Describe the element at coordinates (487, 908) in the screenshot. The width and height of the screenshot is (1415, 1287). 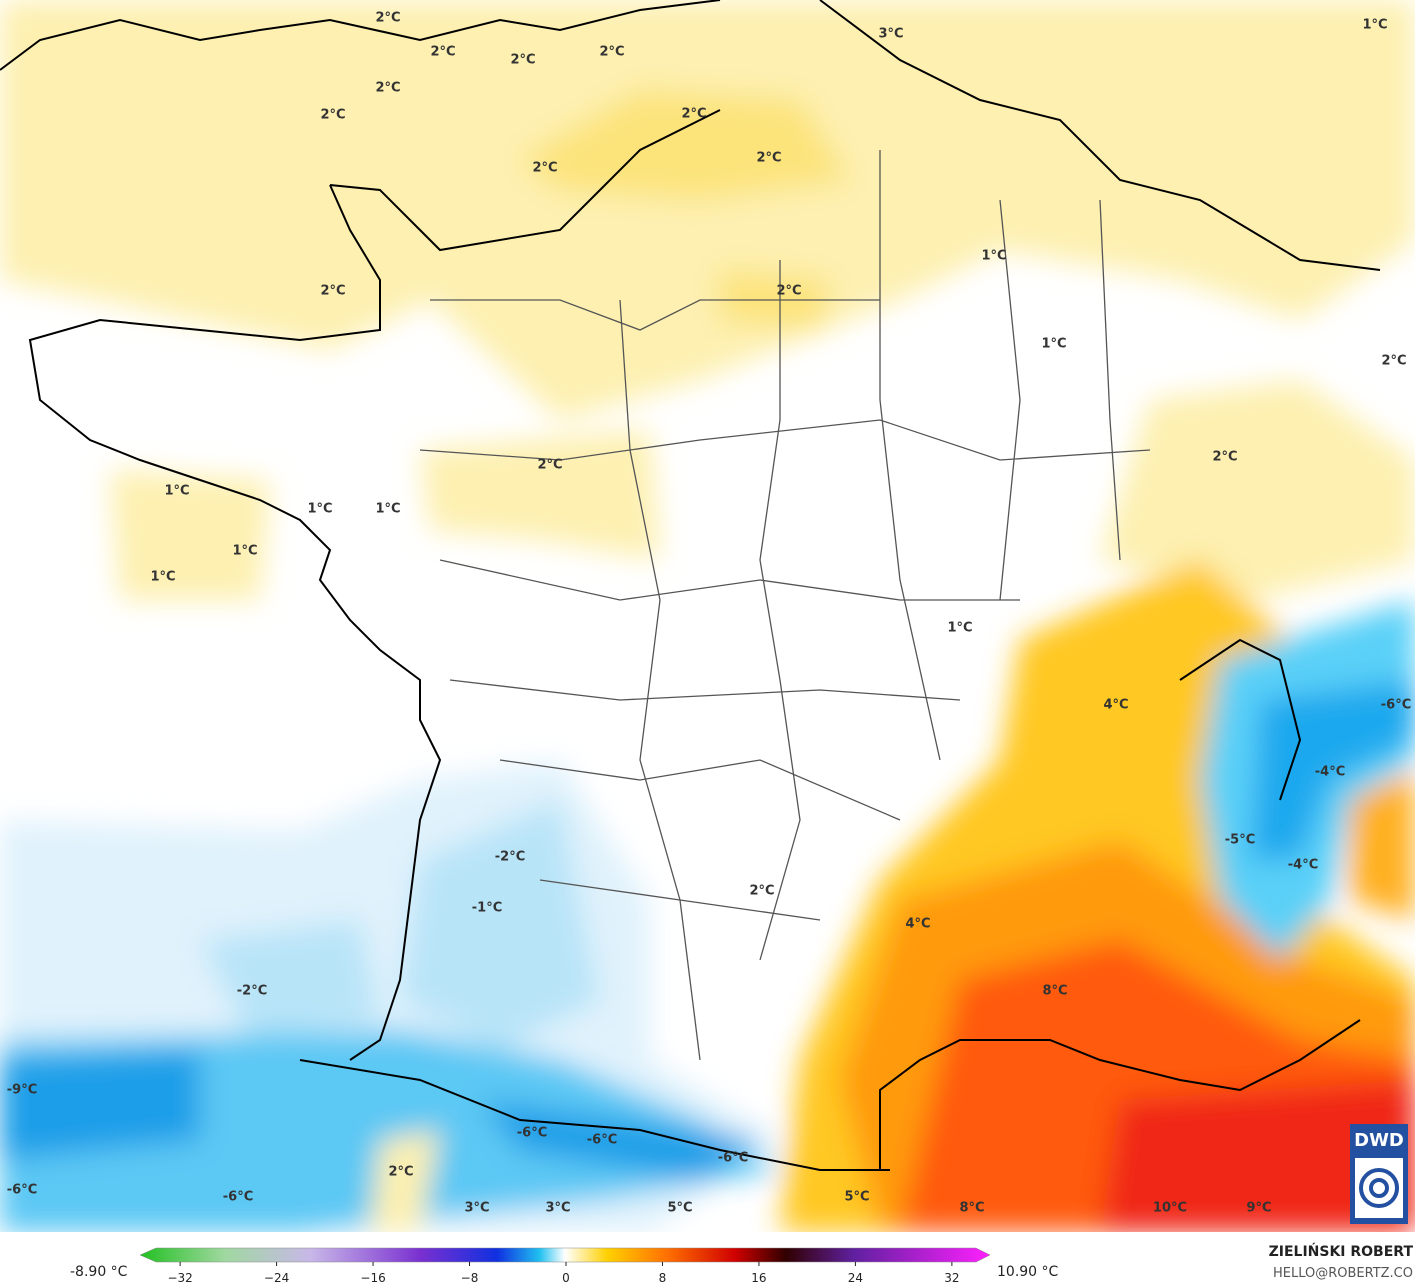
I see `temp-label: -1°C` at that location.